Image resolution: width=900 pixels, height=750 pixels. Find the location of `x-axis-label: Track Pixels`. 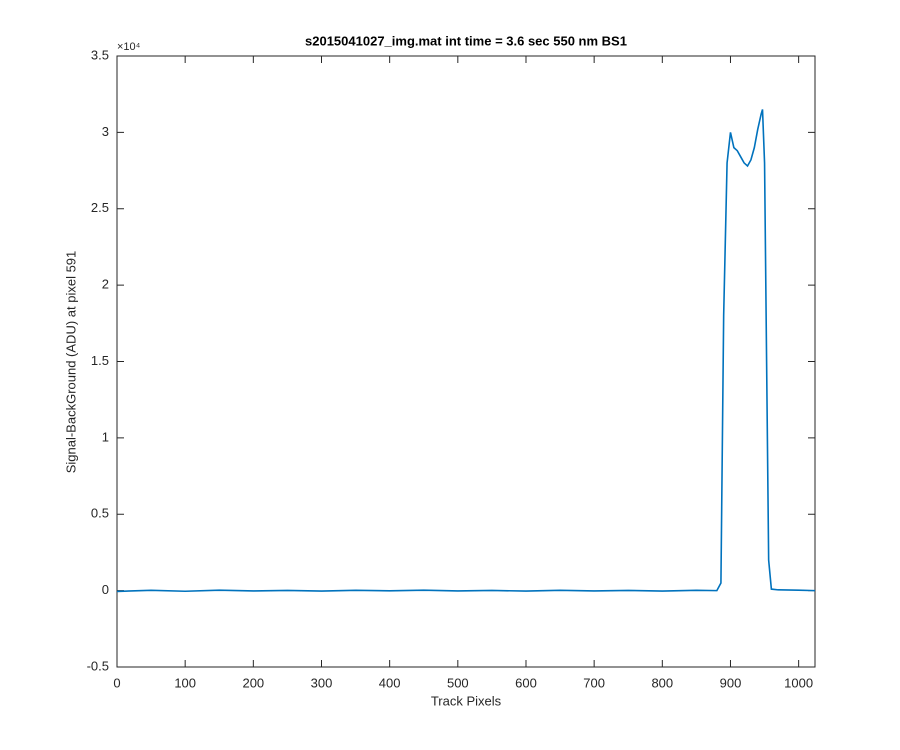

x-axis-label: Track Pixels is located at coordinates (466, 700).